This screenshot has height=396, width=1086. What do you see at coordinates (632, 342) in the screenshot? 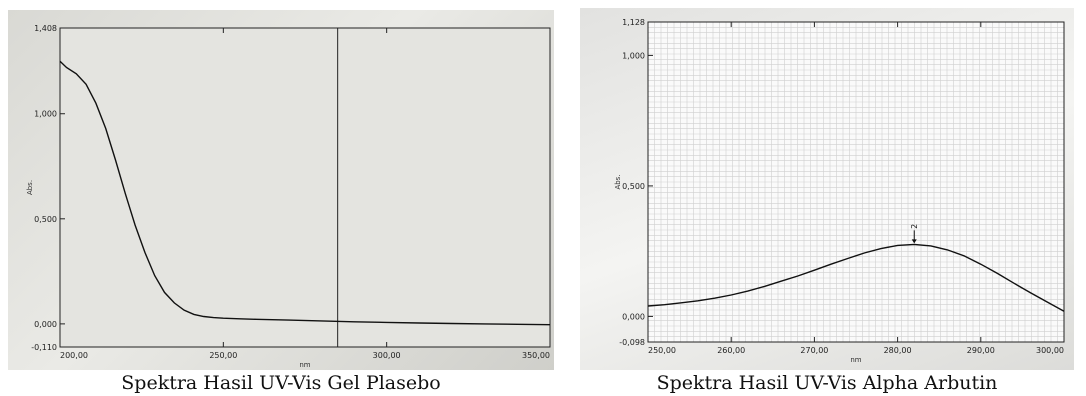
I see `y-tick-label: -0,098` at bounding box center [632, 342].